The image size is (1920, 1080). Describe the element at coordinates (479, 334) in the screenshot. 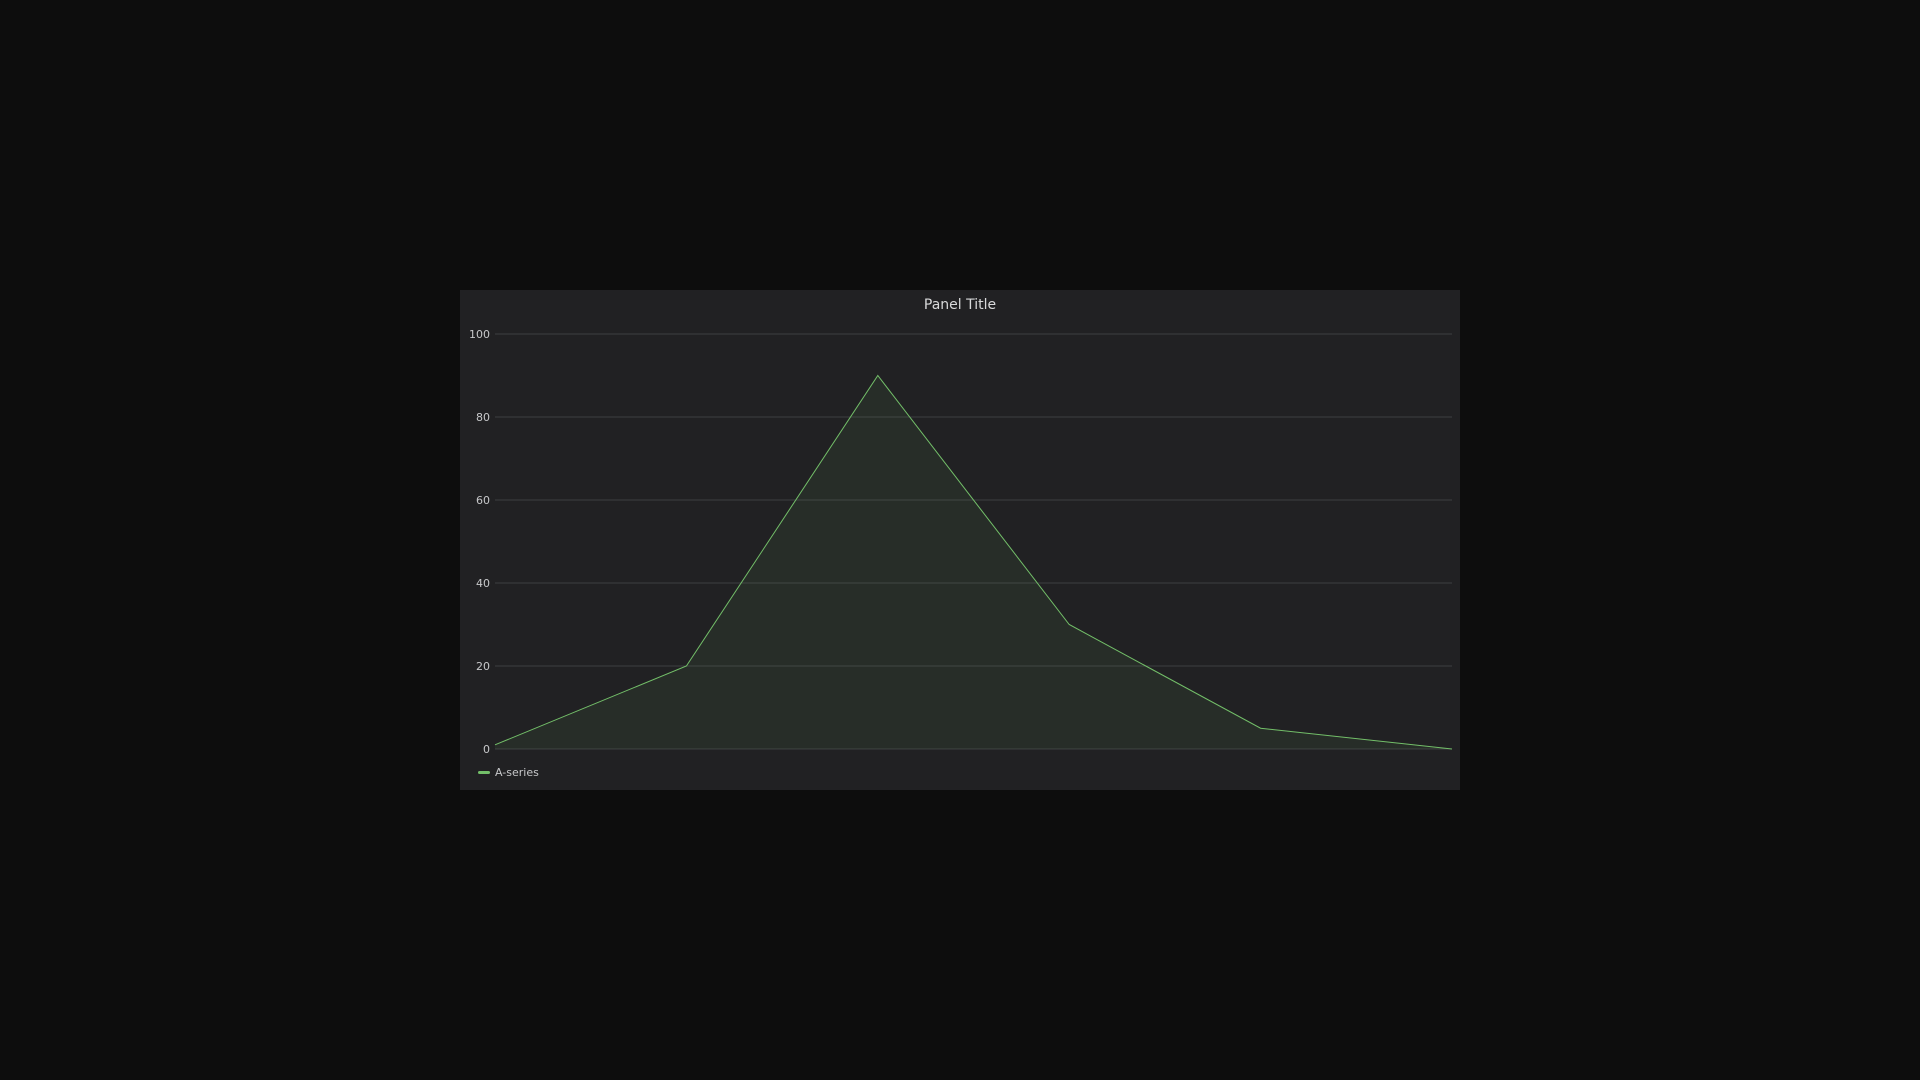

I see `y-tick-label-100: 100` at that location.